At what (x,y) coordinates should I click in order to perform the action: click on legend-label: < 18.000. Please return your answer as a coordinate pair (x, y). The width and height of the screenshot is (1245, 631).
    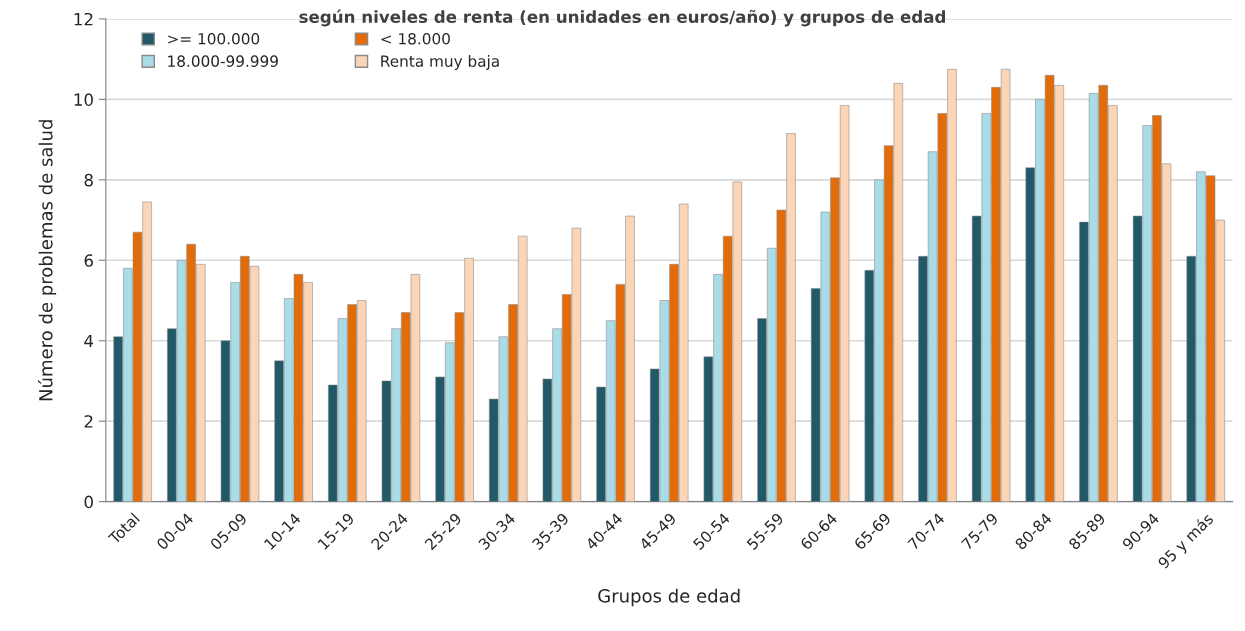
    Looking at the image, I should click on (415, 38).